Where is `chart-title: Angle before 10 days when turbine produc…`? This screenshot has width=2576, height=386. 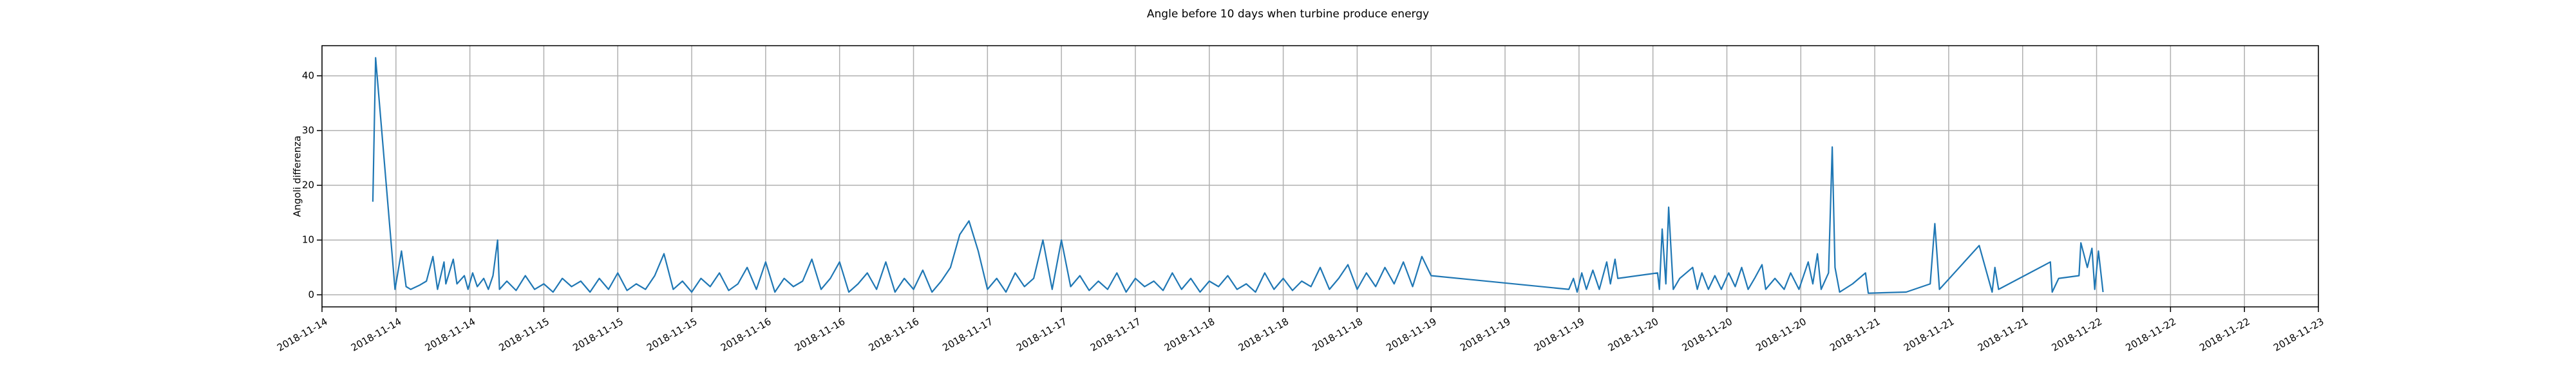 chart-title: Angle before 10 days when turbine produc… is located at coordinates (1288, 14).